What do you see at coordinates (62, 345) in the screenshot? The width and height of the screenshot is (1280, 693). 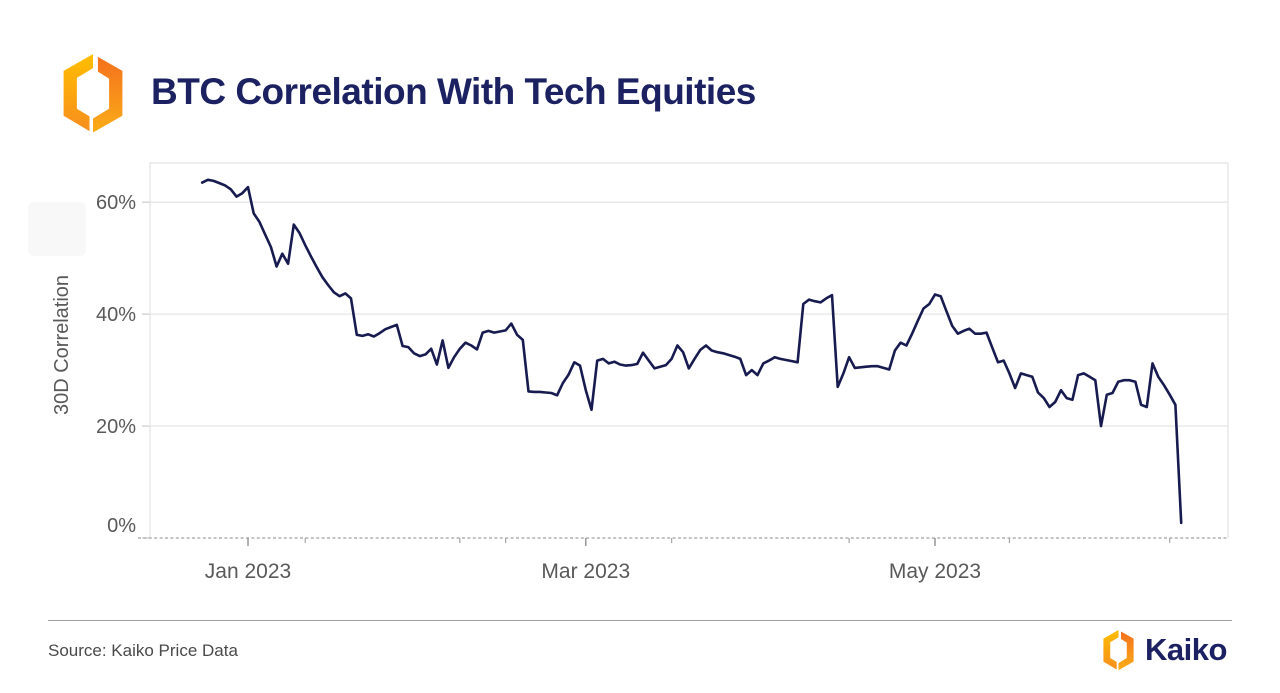 I see `y-axis-title: 30D Correlation` at bounding box center [62, 345].